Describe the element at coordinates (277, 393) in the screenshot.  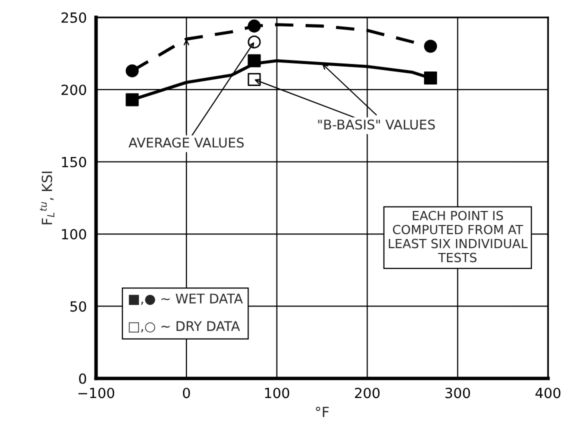
I see `x-tick-label: 100` at that location.